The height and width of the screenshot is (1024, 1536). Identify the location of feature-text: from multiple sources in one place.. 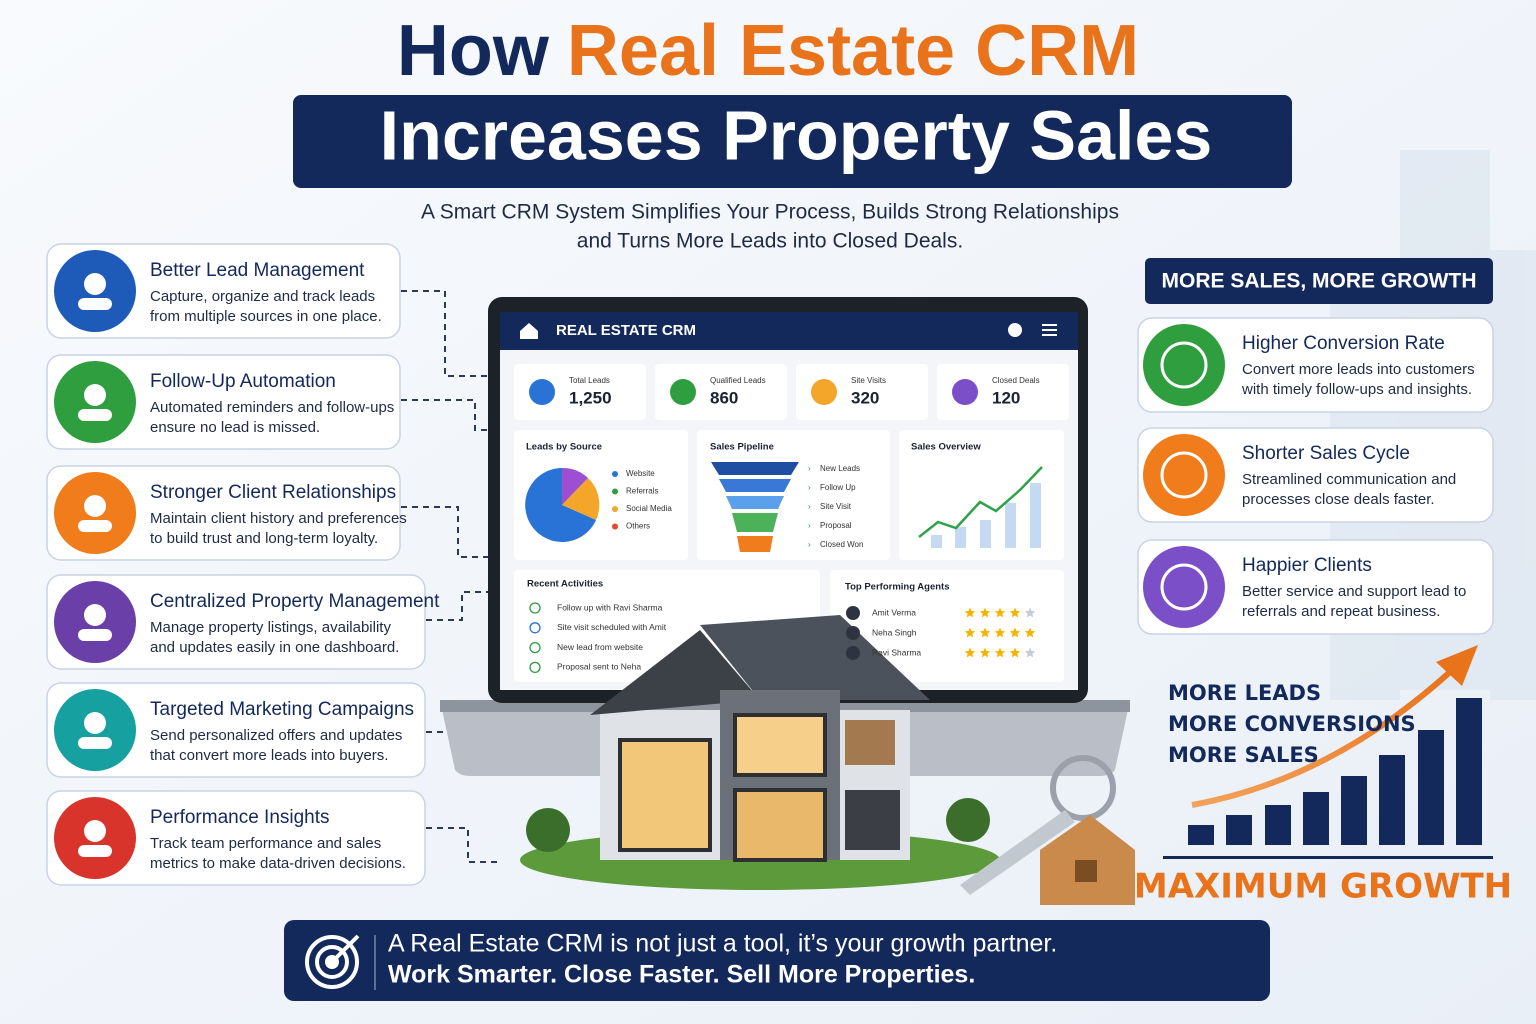
(266, 316).